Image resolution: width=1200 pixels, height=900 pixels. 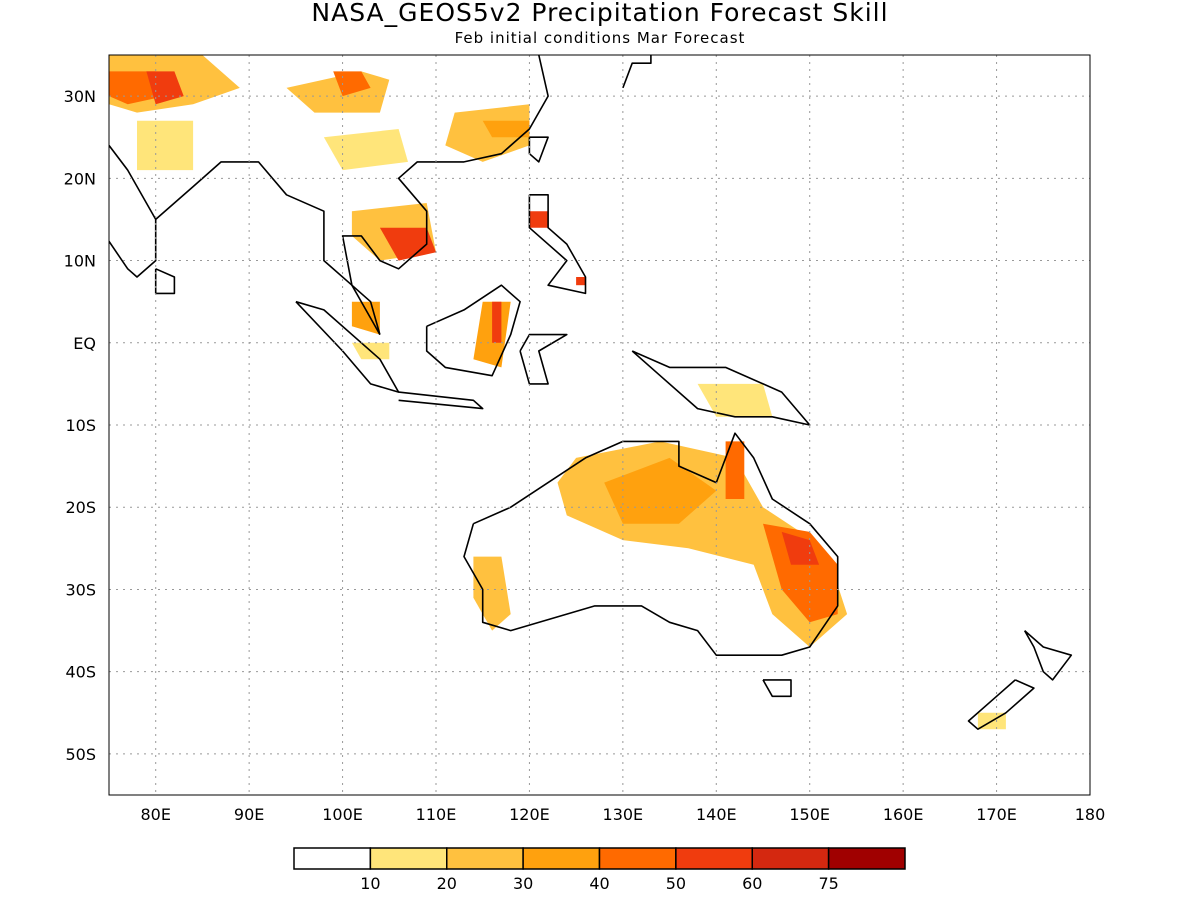 What do you see at coordinates (651, 544) in the screenshot?
I see `coastline-australia` at bounding box center [651, 544].